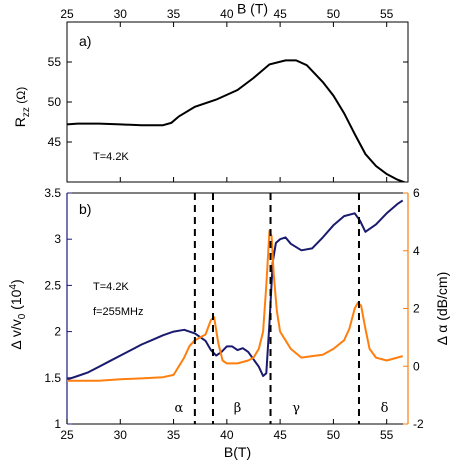 This screenshot has height=466, width=463. What do you see at coordinates (21, 97) in the screenshot?
I see `panel-a-ylabel-unit: (Ω)` at bounding box center [21, 97].